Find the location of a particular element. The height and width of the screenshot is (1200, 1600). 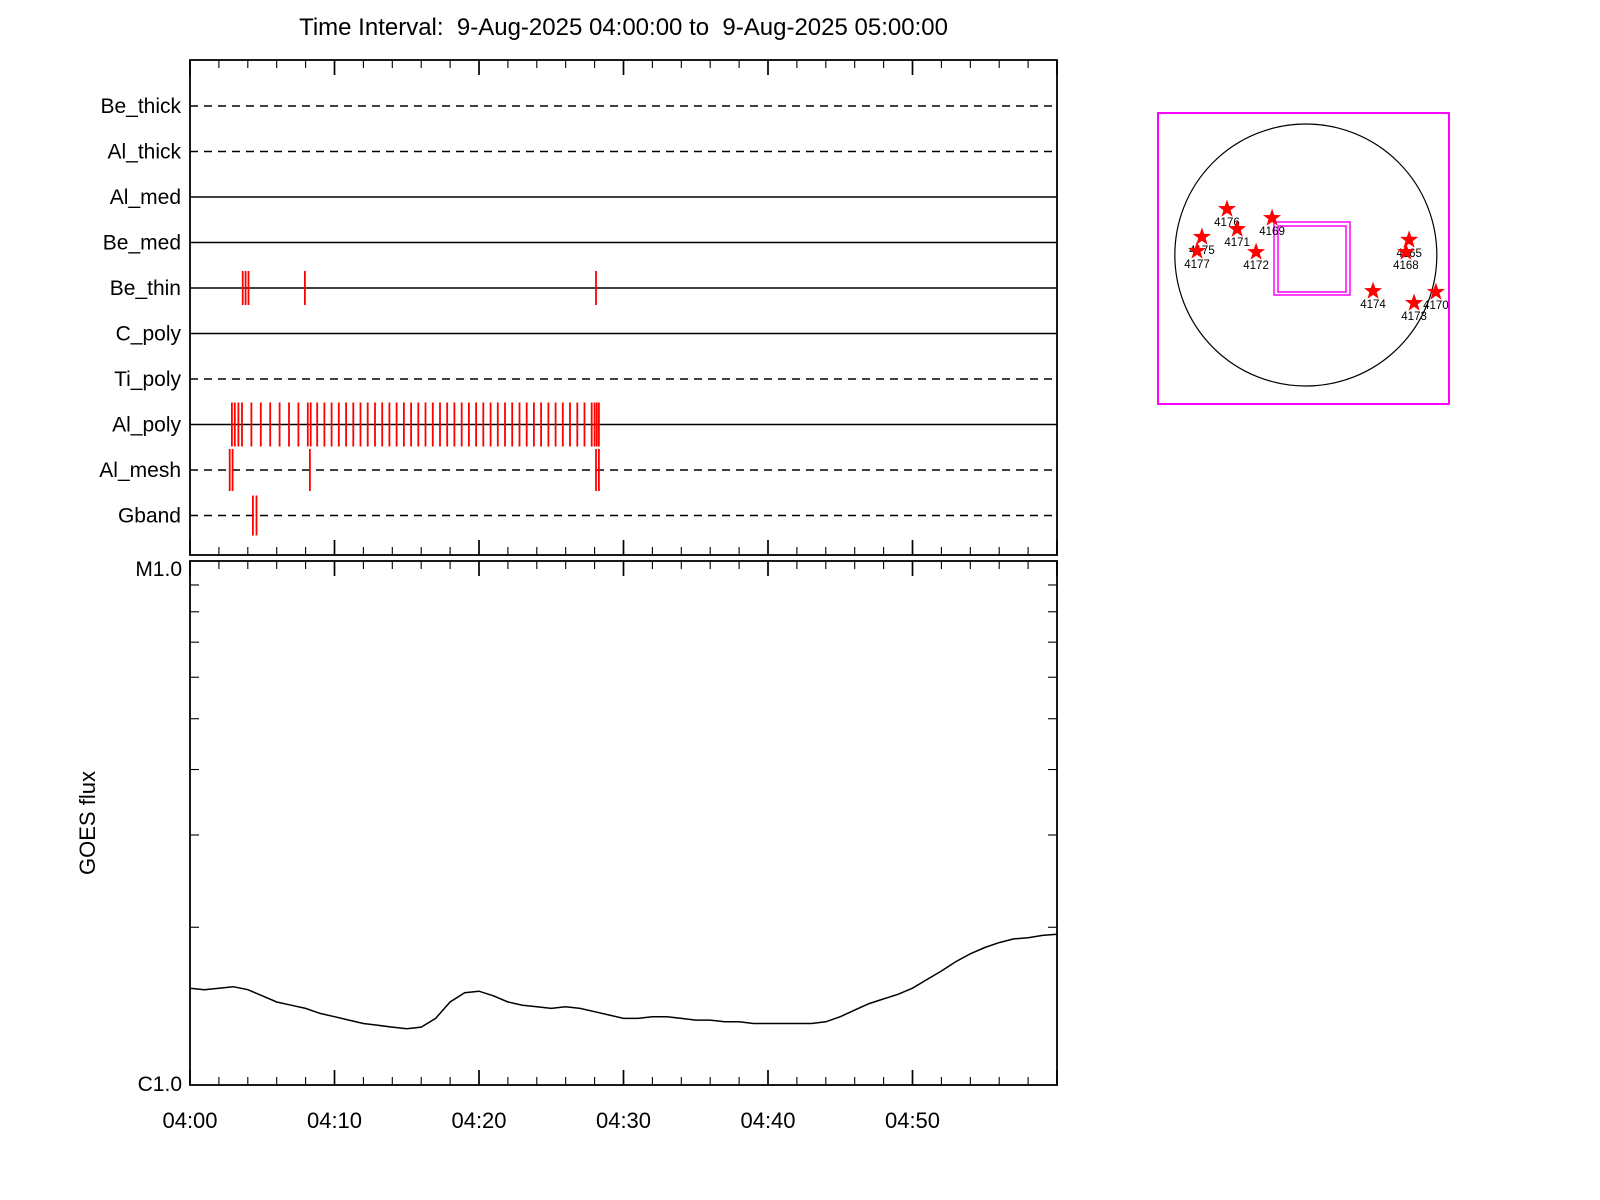

filter-label-al_thick: Al_thick is located at coordinates (144, 152).